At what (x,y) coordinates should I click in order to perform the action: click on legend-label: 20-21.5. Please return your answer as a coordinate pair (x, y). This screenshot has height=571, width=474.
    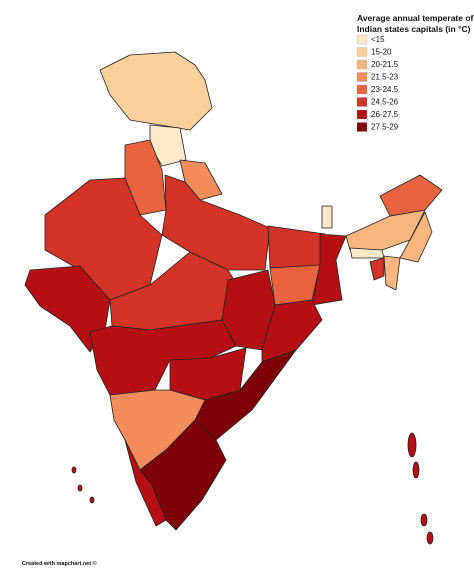
    Looking at the image, I should click on (385, 64).